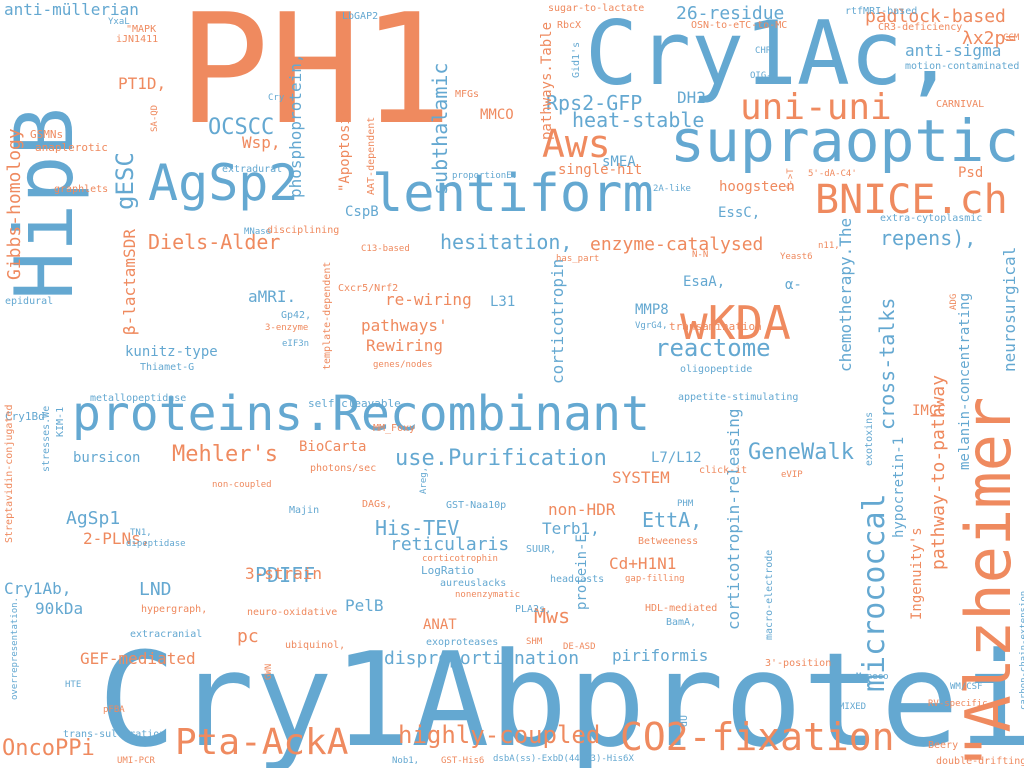 The height and width of the screenshot is (768, 1024). Describe the element at coordinates (292, 612) in the screenshot. I see `cloud-word: neuro-oxidative` at that location.